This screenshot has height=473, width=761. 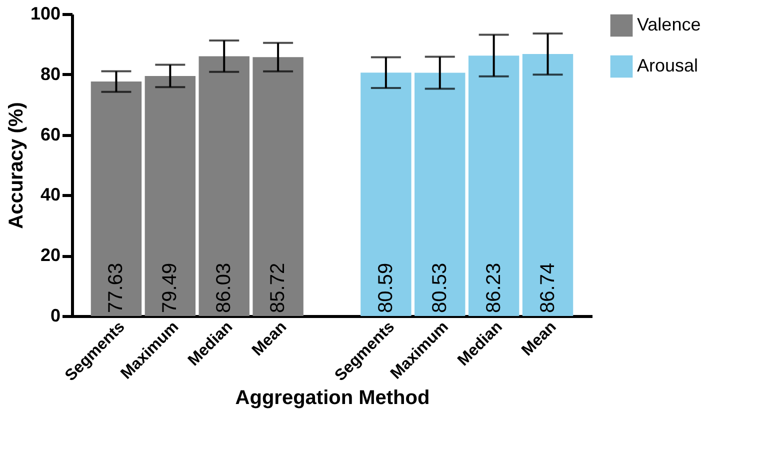 I want to click on x-axis-title: Aggregation Method, so click(x=332, y=397).